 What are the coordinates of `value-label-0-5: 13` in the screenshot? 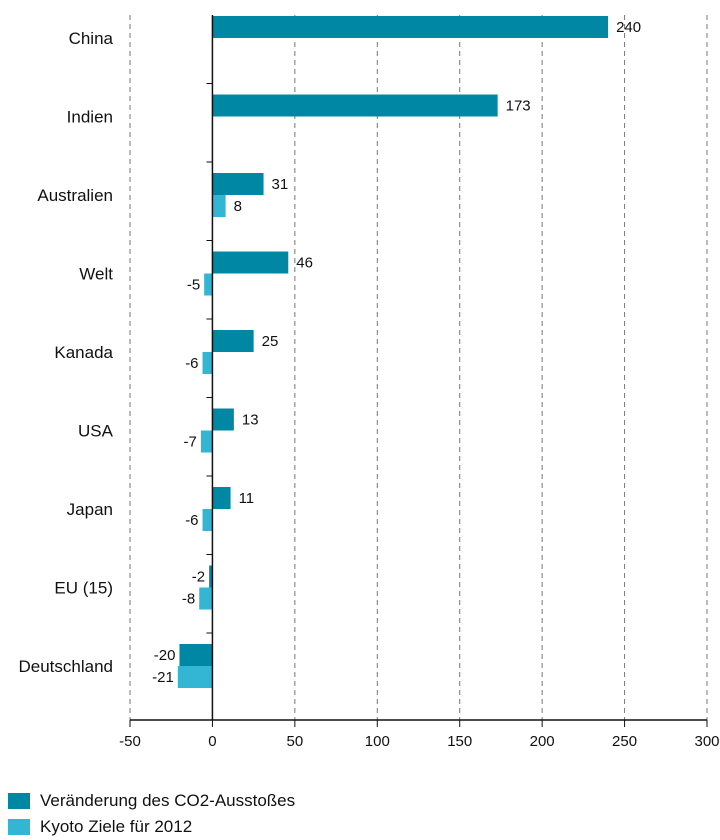 It's located at (250, 420).